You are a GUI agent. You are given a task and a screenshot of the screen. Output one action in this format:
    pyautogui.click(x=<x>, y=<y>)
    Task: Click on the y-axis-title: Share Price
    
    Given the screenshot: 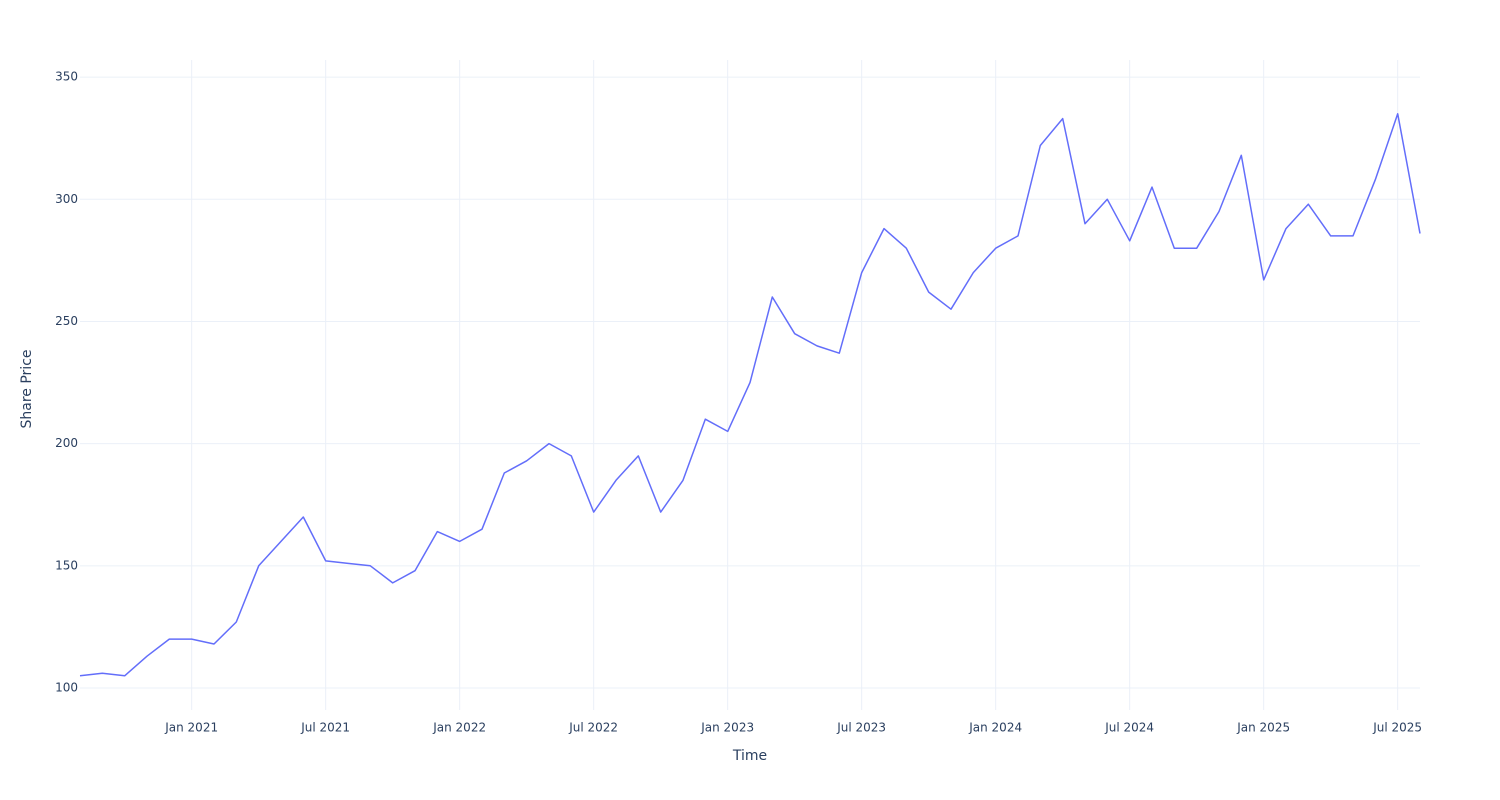 What is the action you would take?
    pyautogui.click(x=27, y=388)
    